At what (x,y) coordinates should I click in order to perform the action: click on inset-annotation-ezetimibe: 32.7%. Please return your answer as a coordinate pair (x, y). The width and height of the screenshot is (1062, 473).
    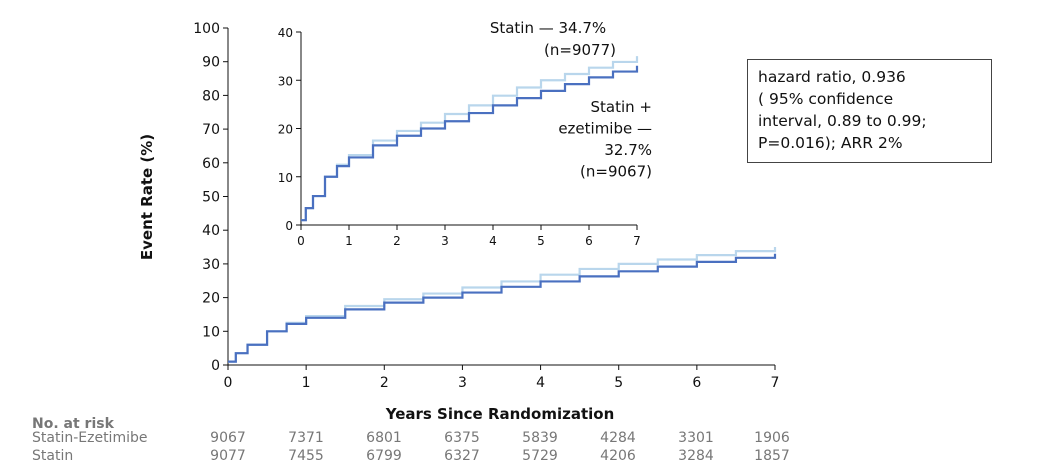
    Looking at the image, I should click on (628, 150).